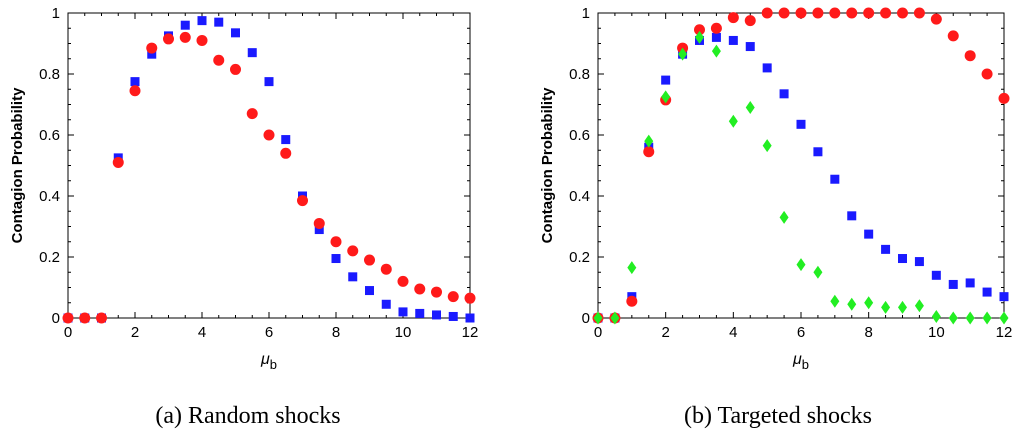  Describe the element at coordinates (778, 416) in the screenshot. I see `chart-caption: (b) Targeted shocks` at that location.